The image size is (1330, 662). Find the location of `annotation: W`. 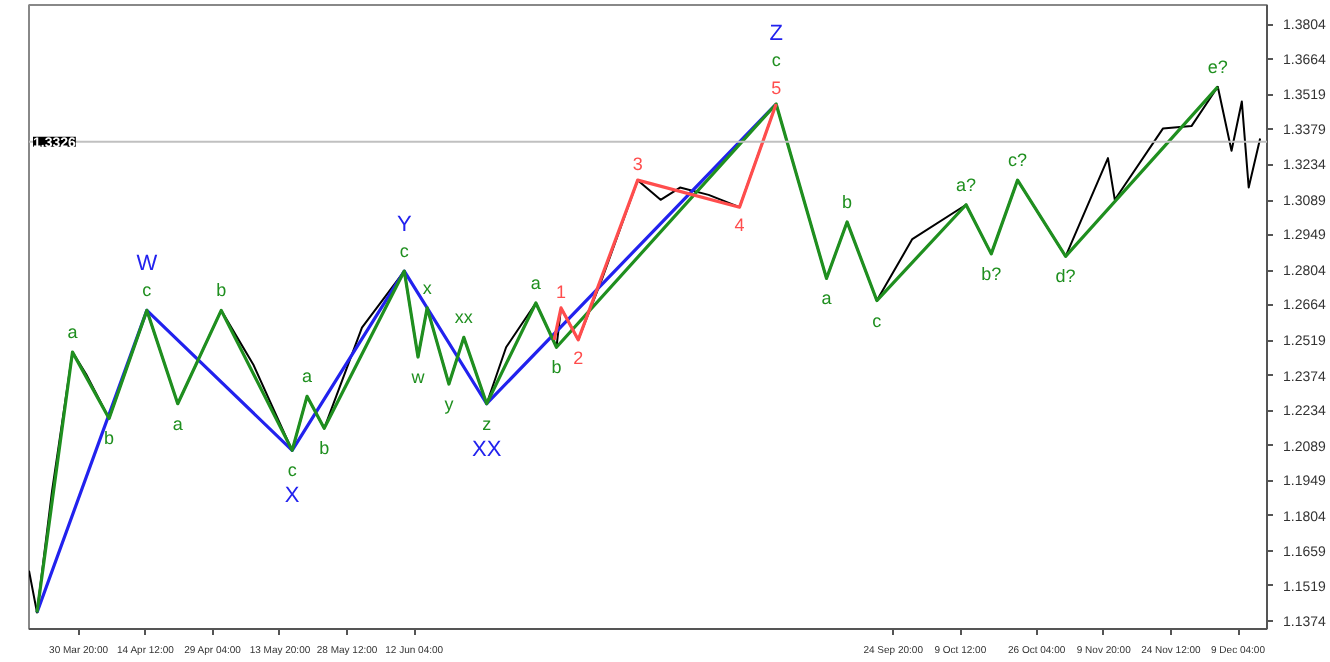

annotation: W is located at coordinates (147, 264).